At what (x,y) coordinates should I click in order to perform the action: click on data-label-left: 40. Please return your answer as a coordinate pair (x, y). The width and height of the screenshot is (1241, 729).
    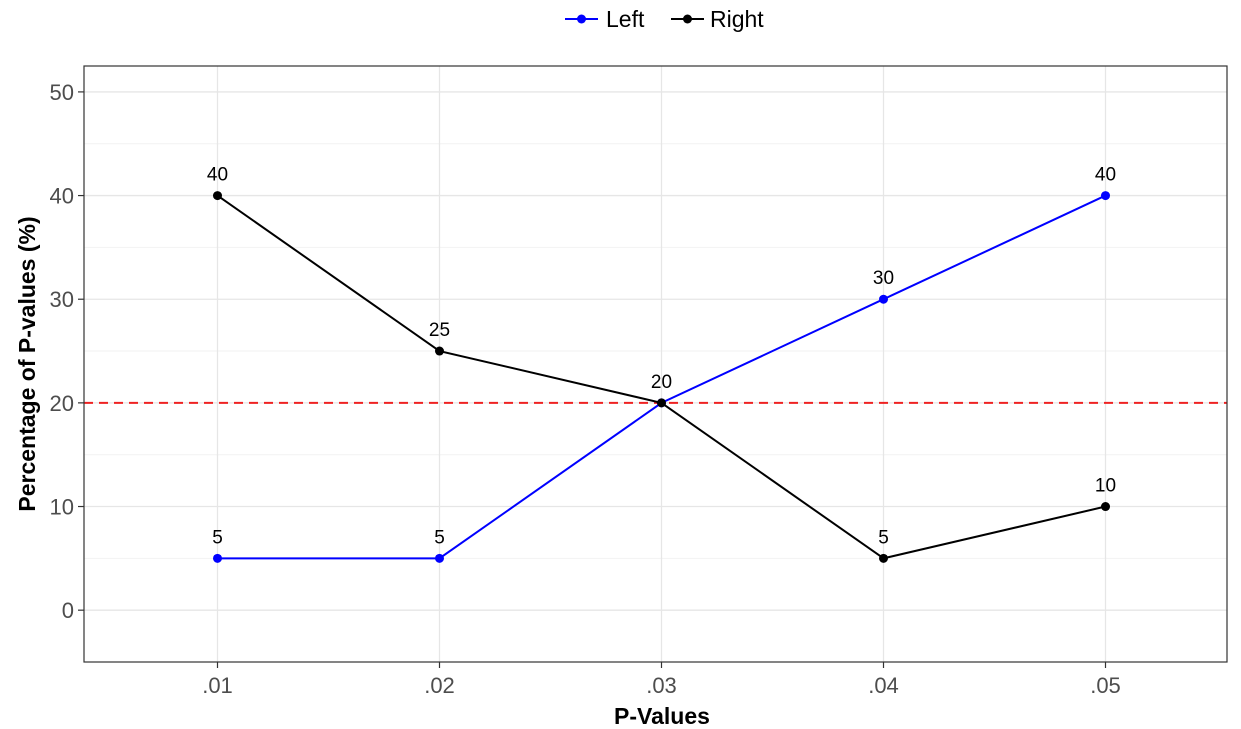
    Looking at the image, I should click on (1105, 175).